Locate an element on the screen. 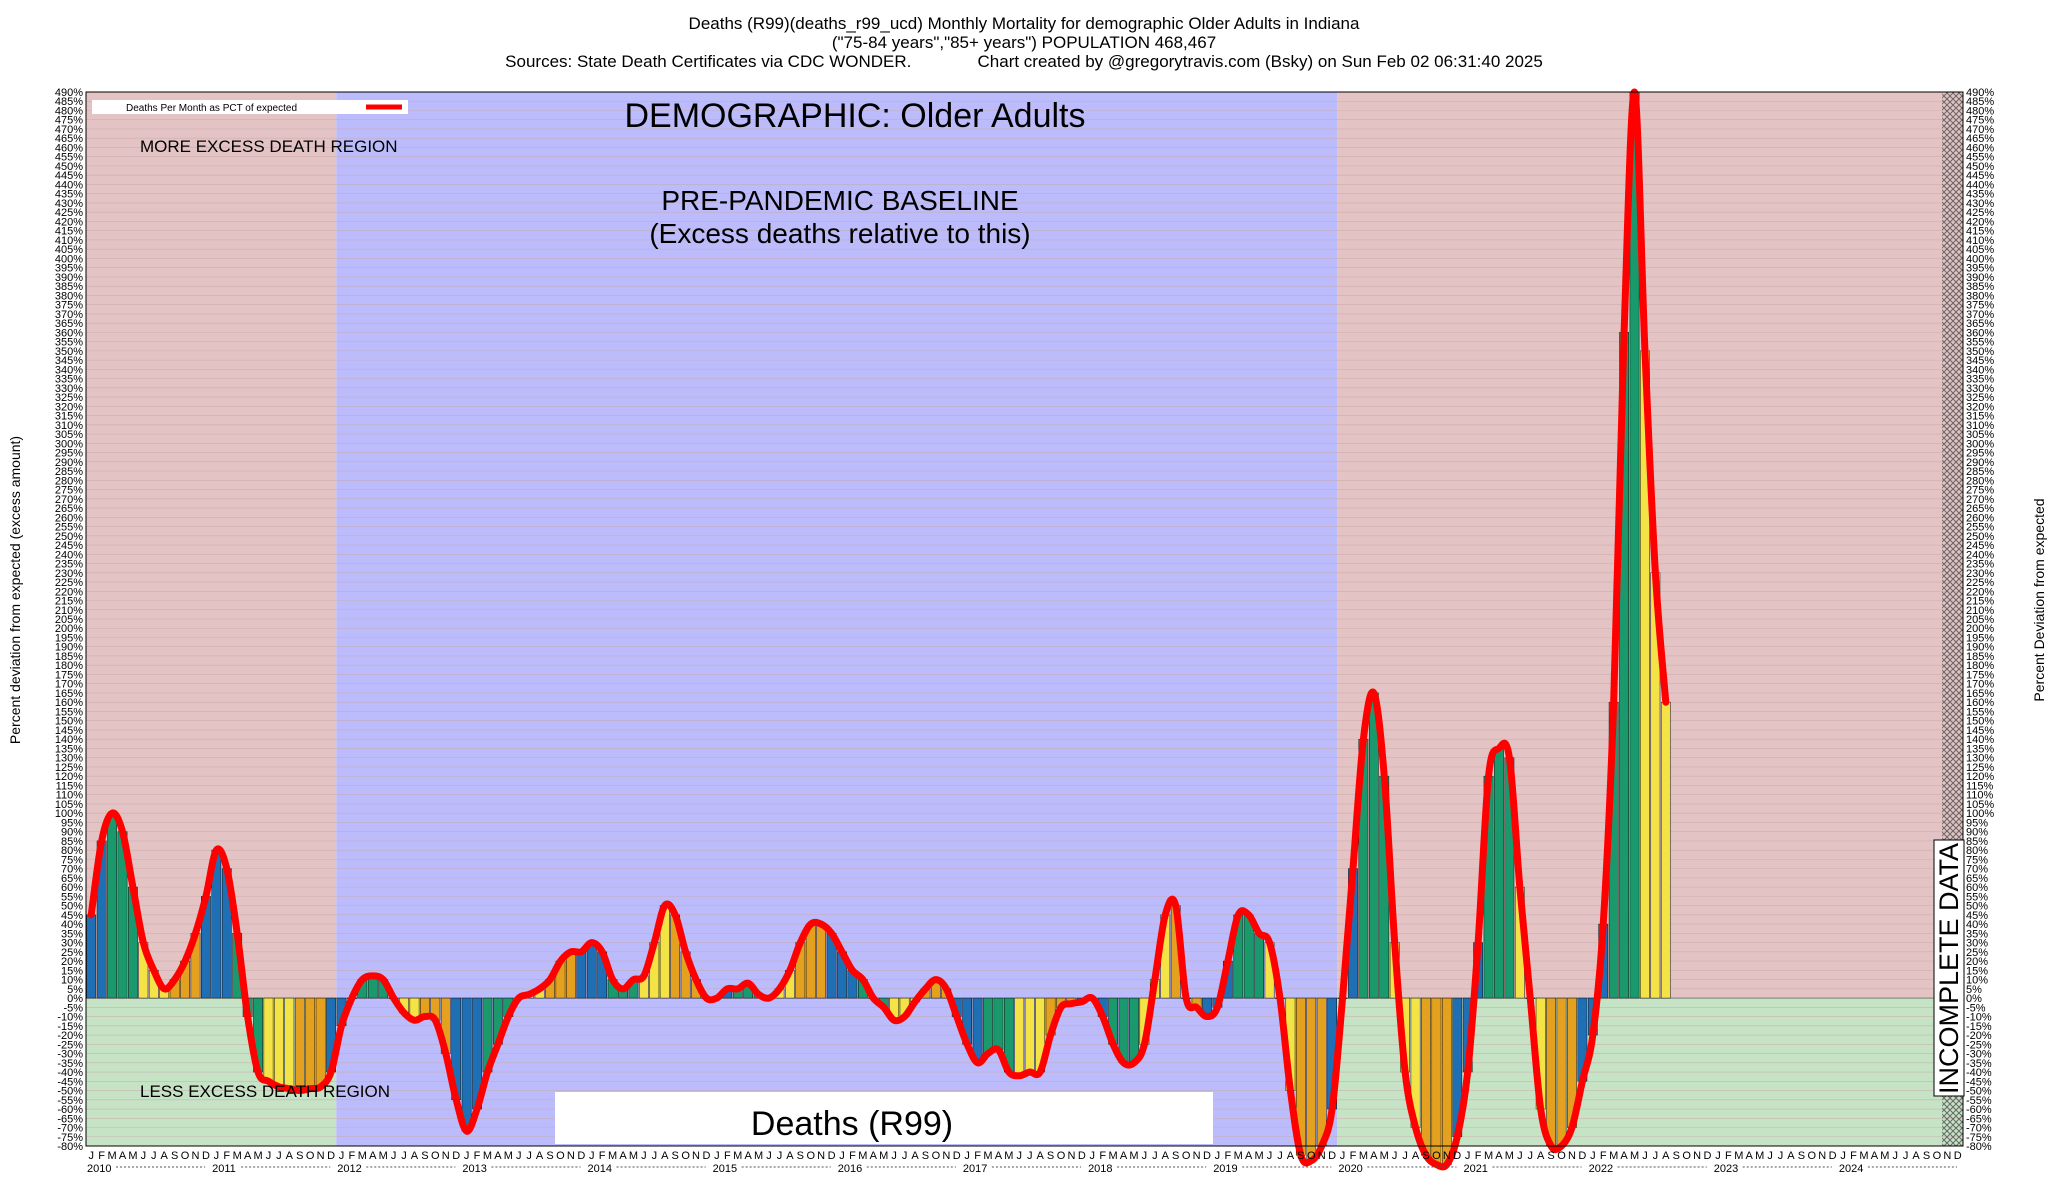 This screenshot has width=2048, height=1200. y-tick-label-left: 150% is located at coordinates (69, 722).